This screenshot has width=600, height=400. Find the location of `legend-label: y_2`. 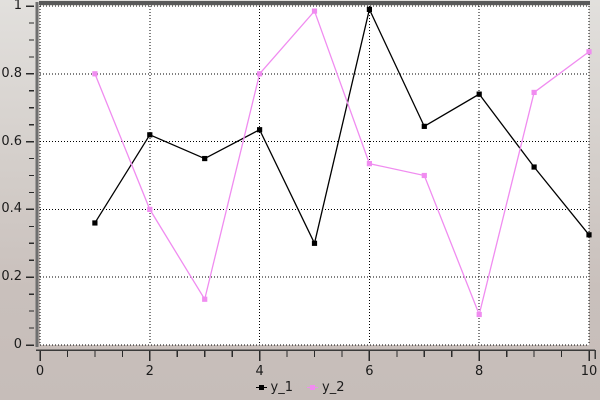

legend-label: y_2 is located at coordinates (333, 387).